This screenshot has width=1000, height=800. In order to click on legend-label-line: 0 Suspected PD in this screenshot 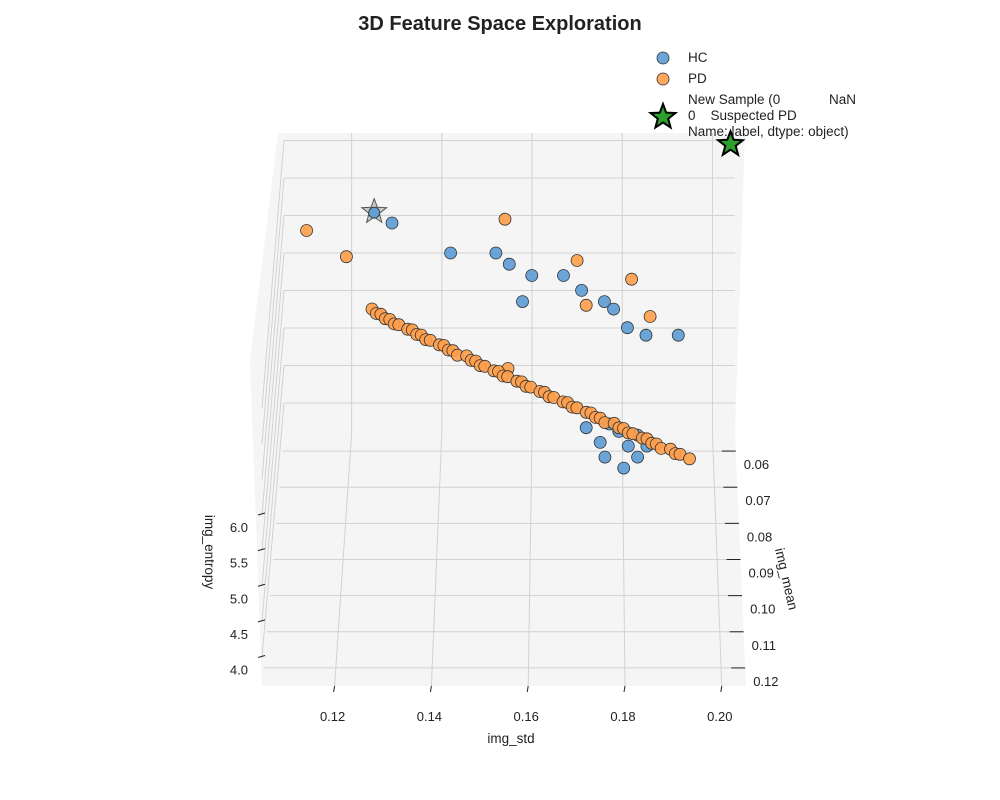, I will do `click(742, 115)`.